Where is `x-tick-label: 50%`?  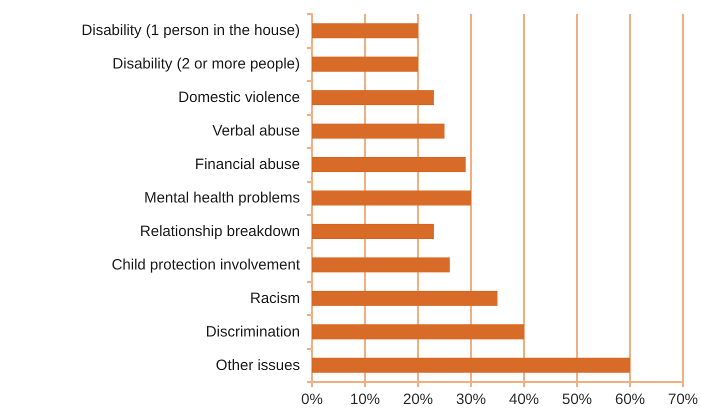
x-tick-label: 50% is located at coordinates (577, 399).